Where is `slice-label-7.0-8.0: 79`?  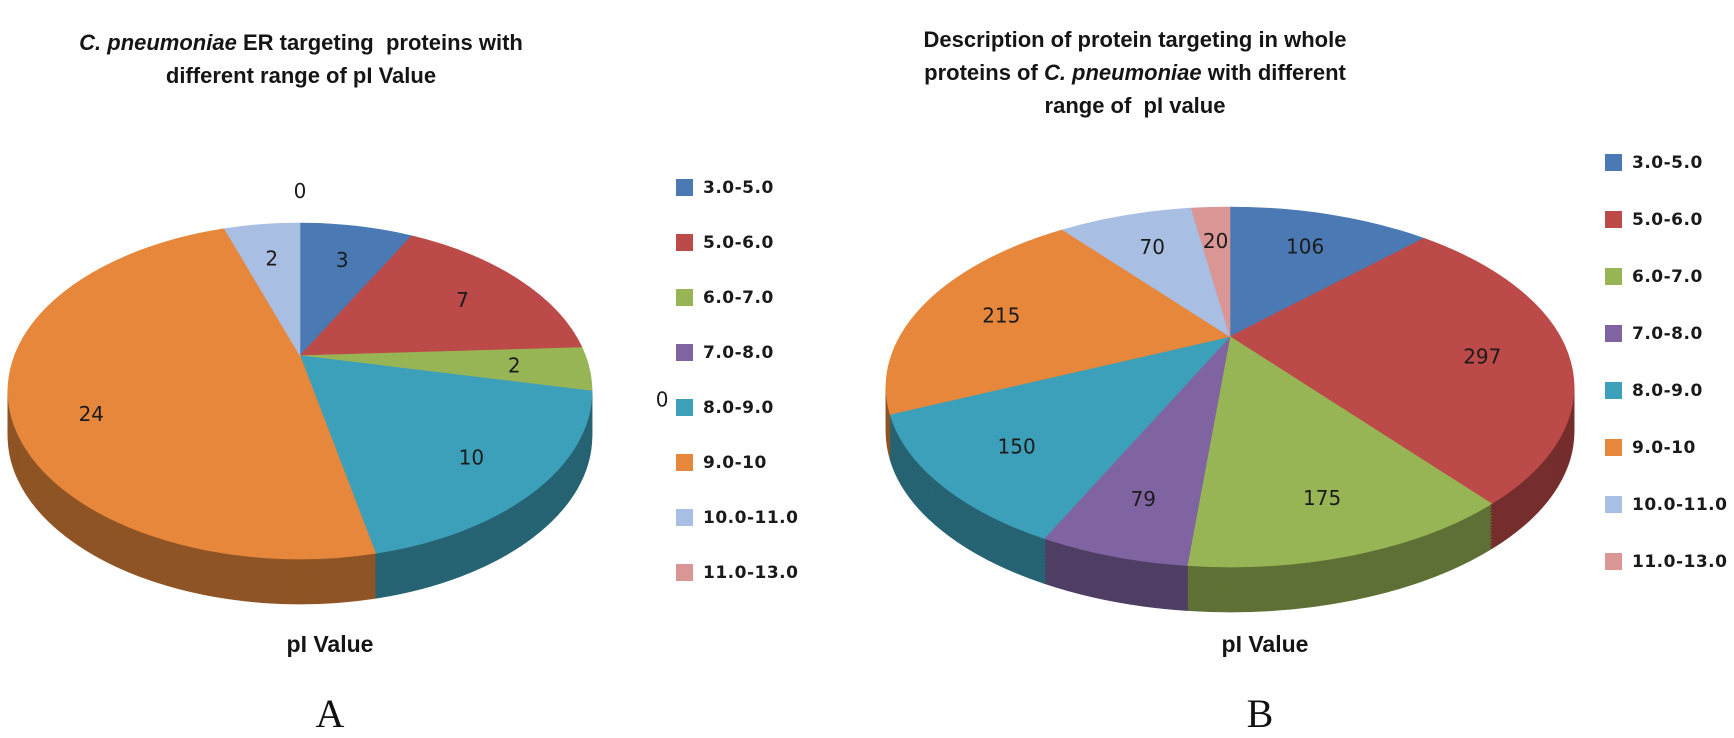
slice-label-7.0-8.0: 79 is located at coordinates (1143, 499).